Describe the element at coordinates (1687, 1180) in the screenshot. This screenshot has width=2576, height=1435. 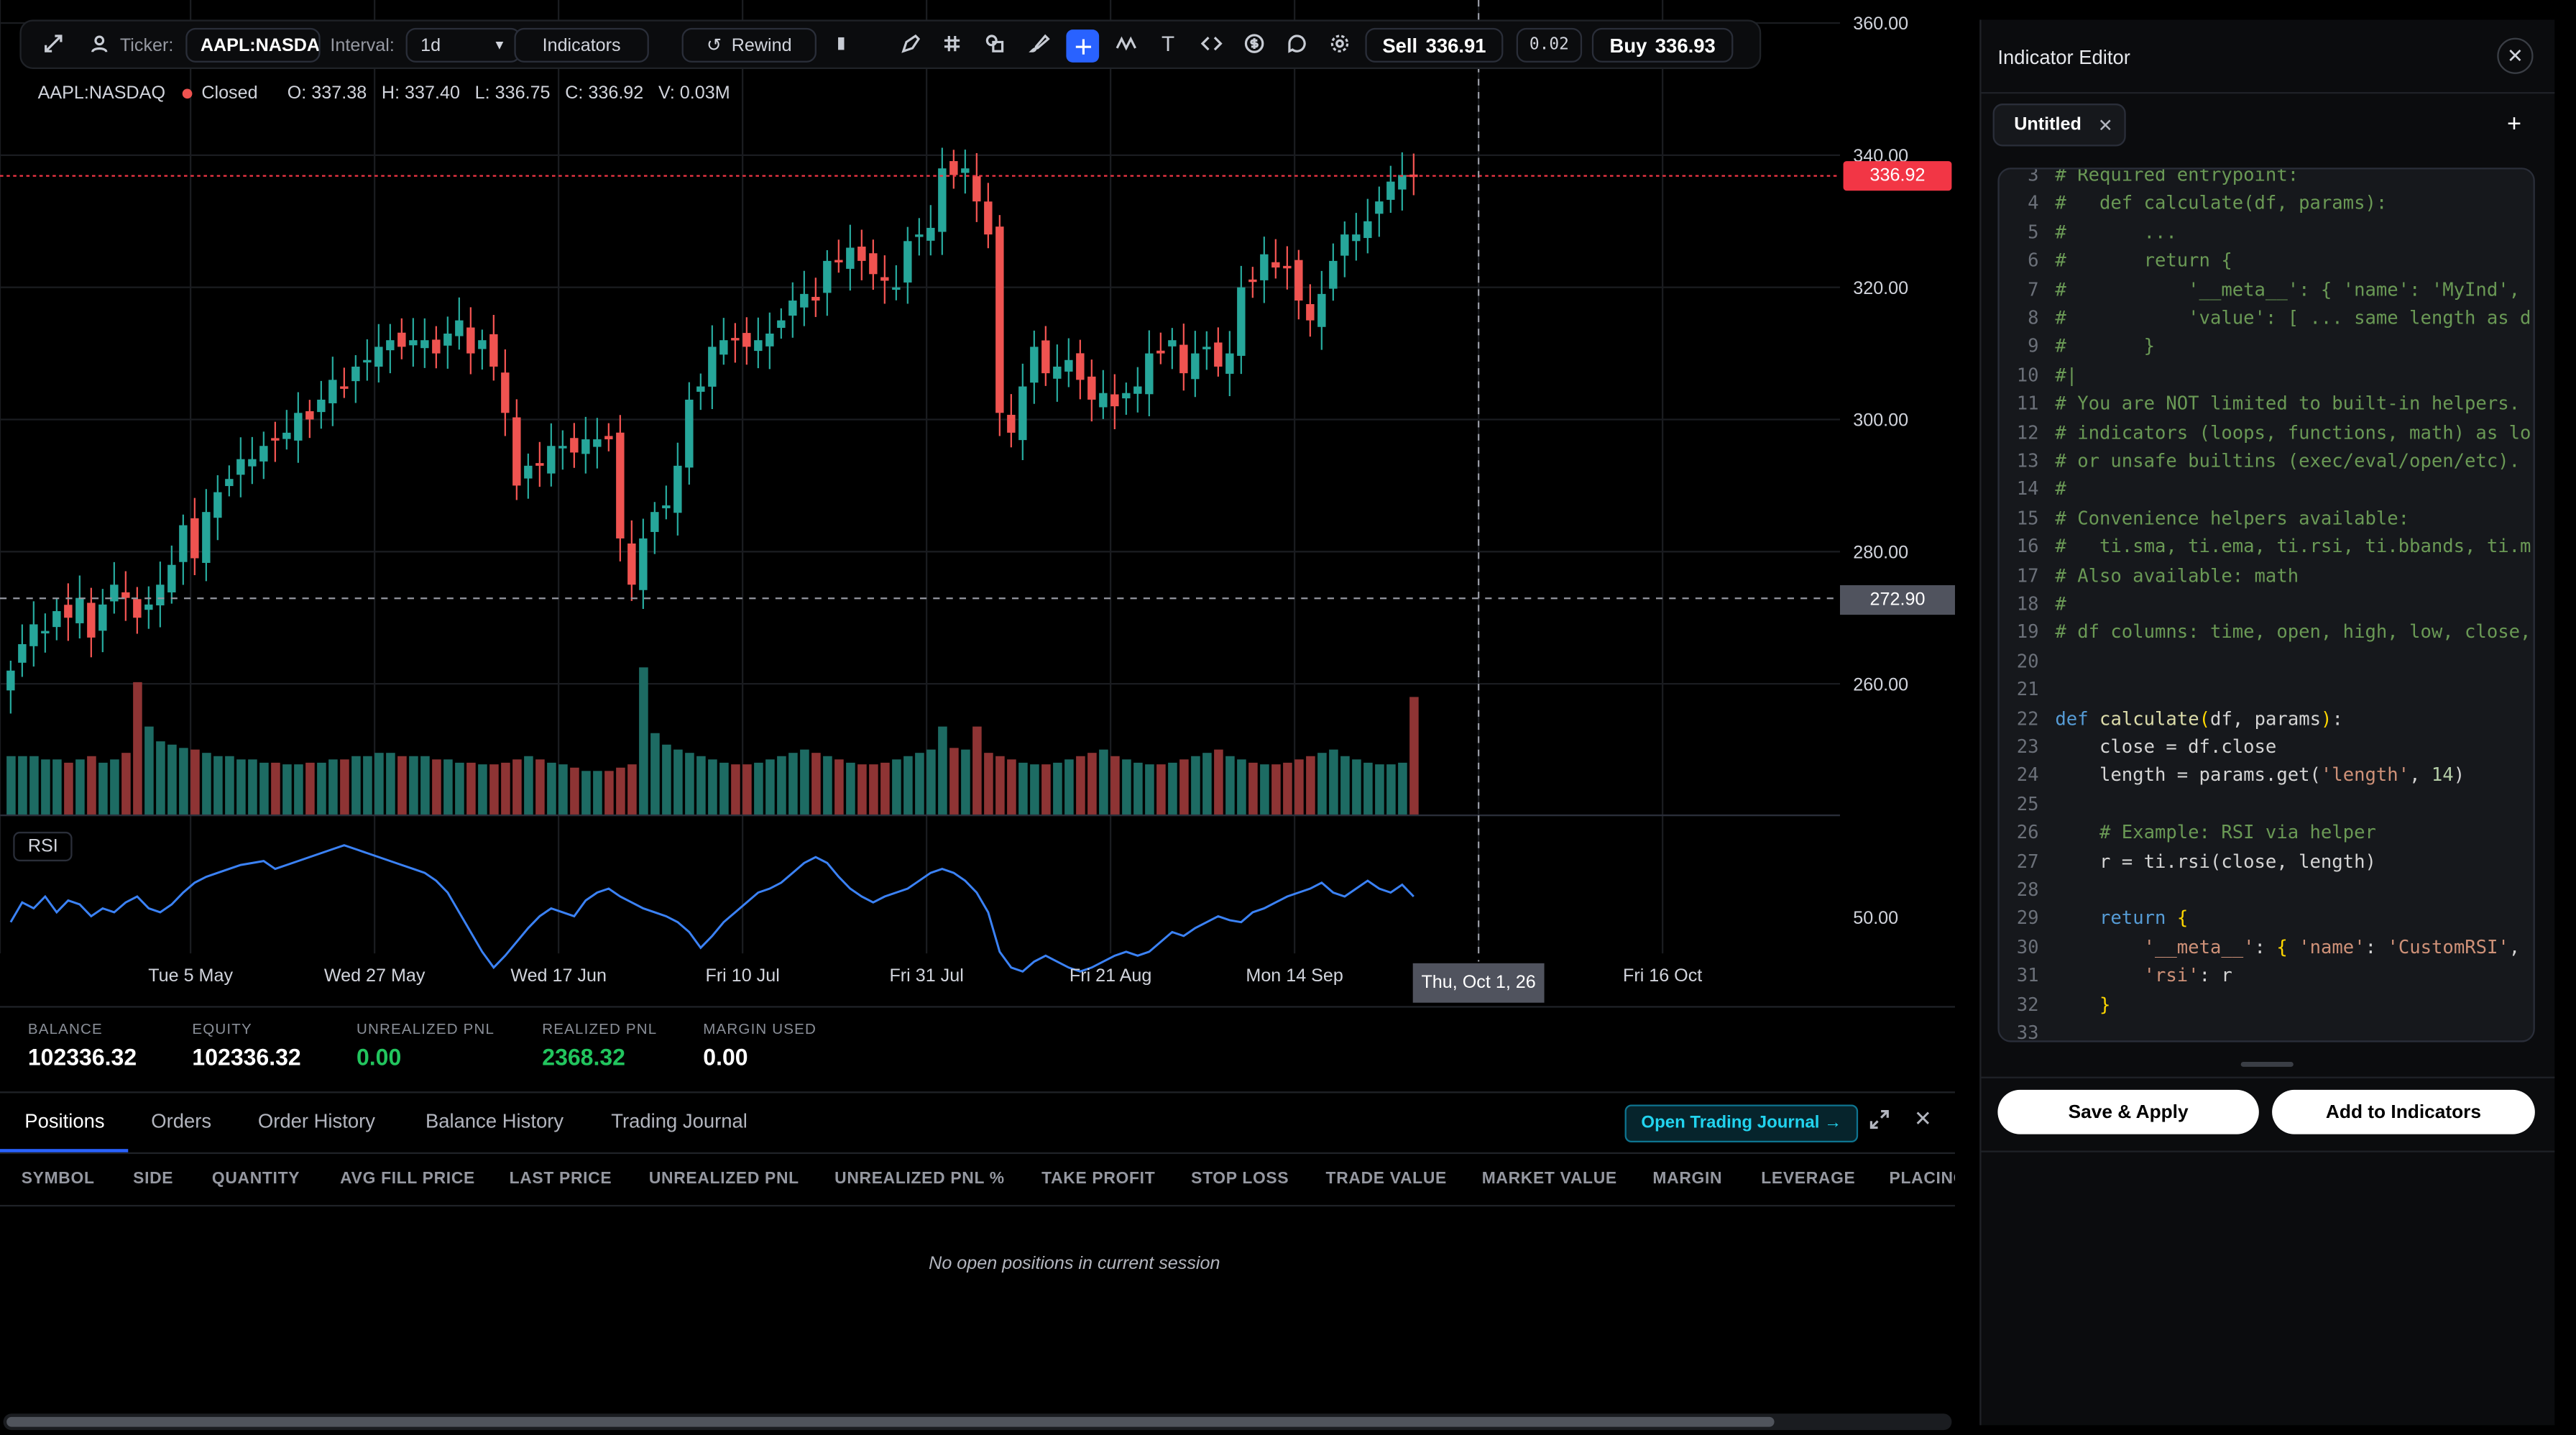
I see `col-margin: MARGIN` at that location.